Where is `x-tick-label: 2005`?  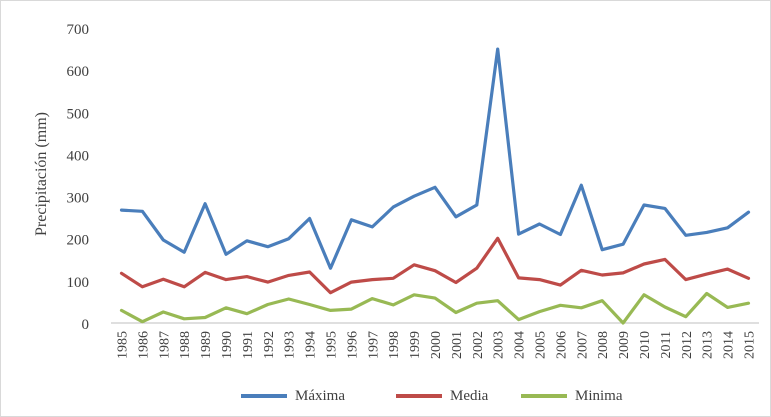
x-tick-label: 2005 is located at coordinates (541, 345).